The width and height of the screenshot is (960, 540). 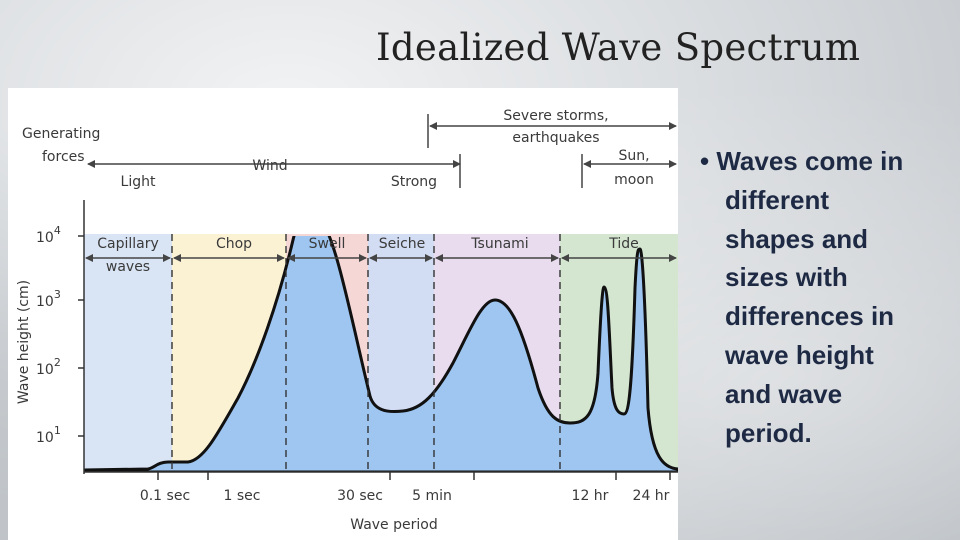 What do you see at coordinates (393, 525) in the screenshot?
I see `x-axis-label: Wave period` at bounding box center [393, 525].